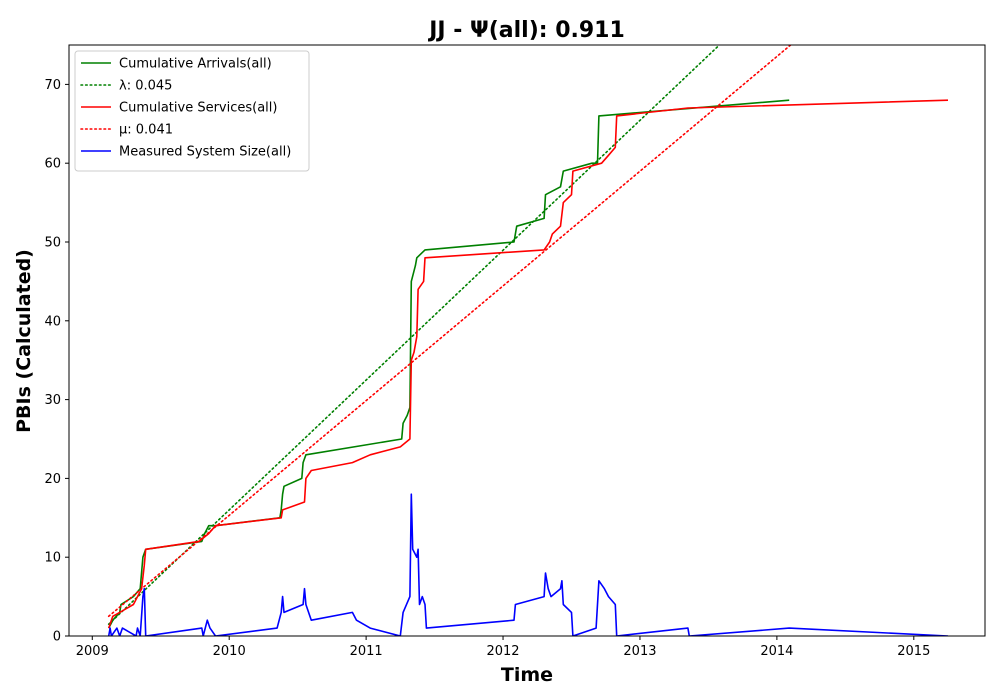  I want to click on chart-title: JJ - Ψ(all): 0.911, so click(526, 30).